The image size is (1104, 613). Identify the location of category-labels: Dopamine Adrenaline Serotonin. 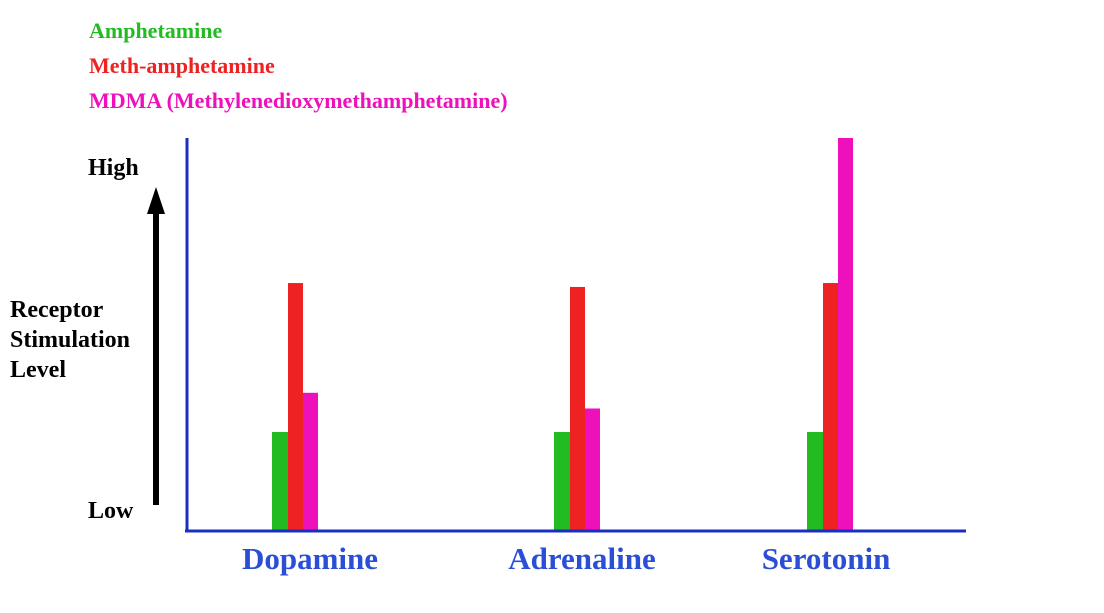
(566, 558).